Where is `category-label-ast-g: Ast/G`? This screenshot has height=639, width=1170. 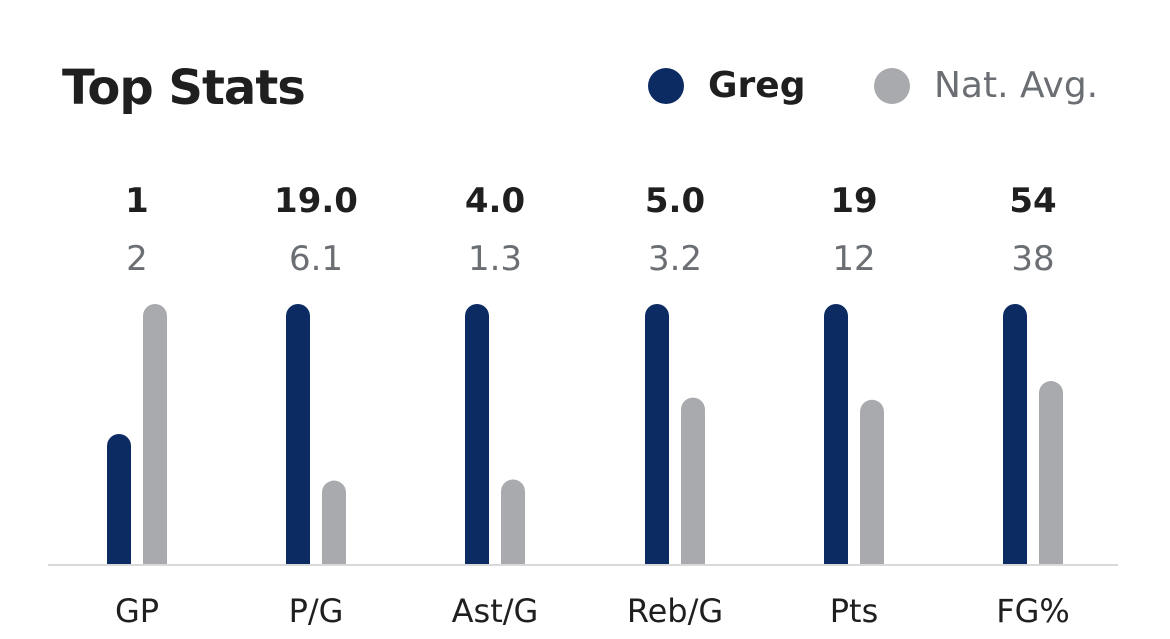
category-label-ast-g: Ast/G is located at coordinates (495, 611).